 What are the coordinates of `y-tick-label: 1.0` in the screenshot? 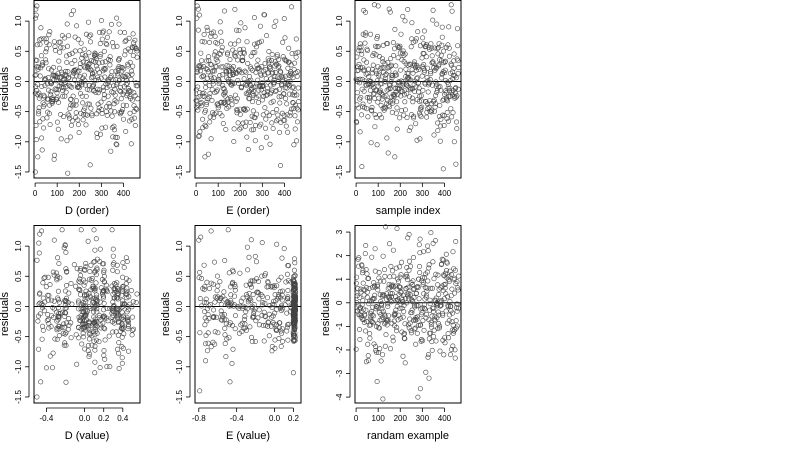 It's located at (18, 21).